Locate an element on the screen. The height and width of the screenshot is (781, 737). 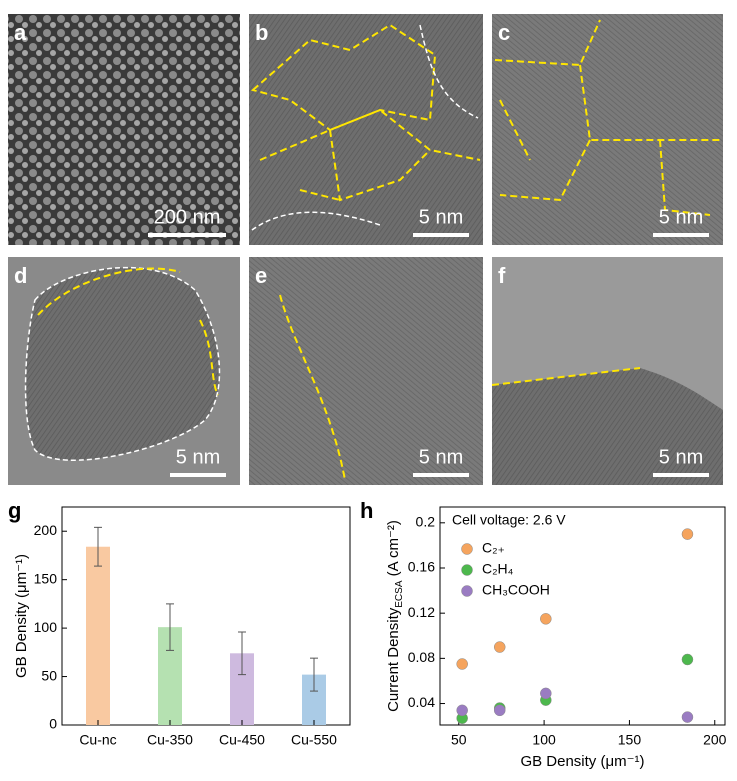
y-tick-label: 0.04 is located at coordinates (421, 702).